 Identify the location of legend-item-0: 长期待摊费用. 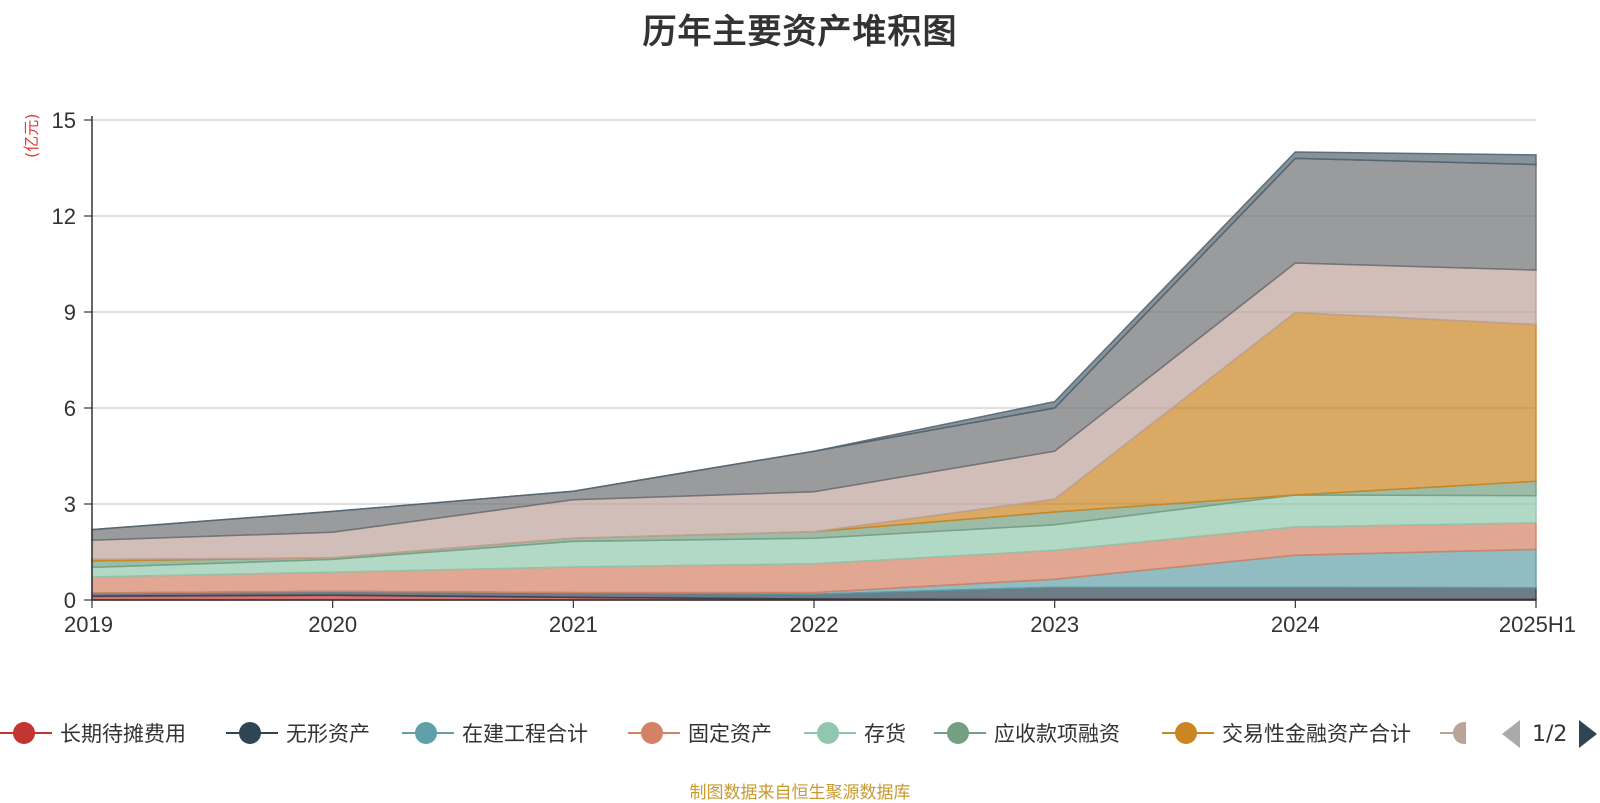
(93, 733).